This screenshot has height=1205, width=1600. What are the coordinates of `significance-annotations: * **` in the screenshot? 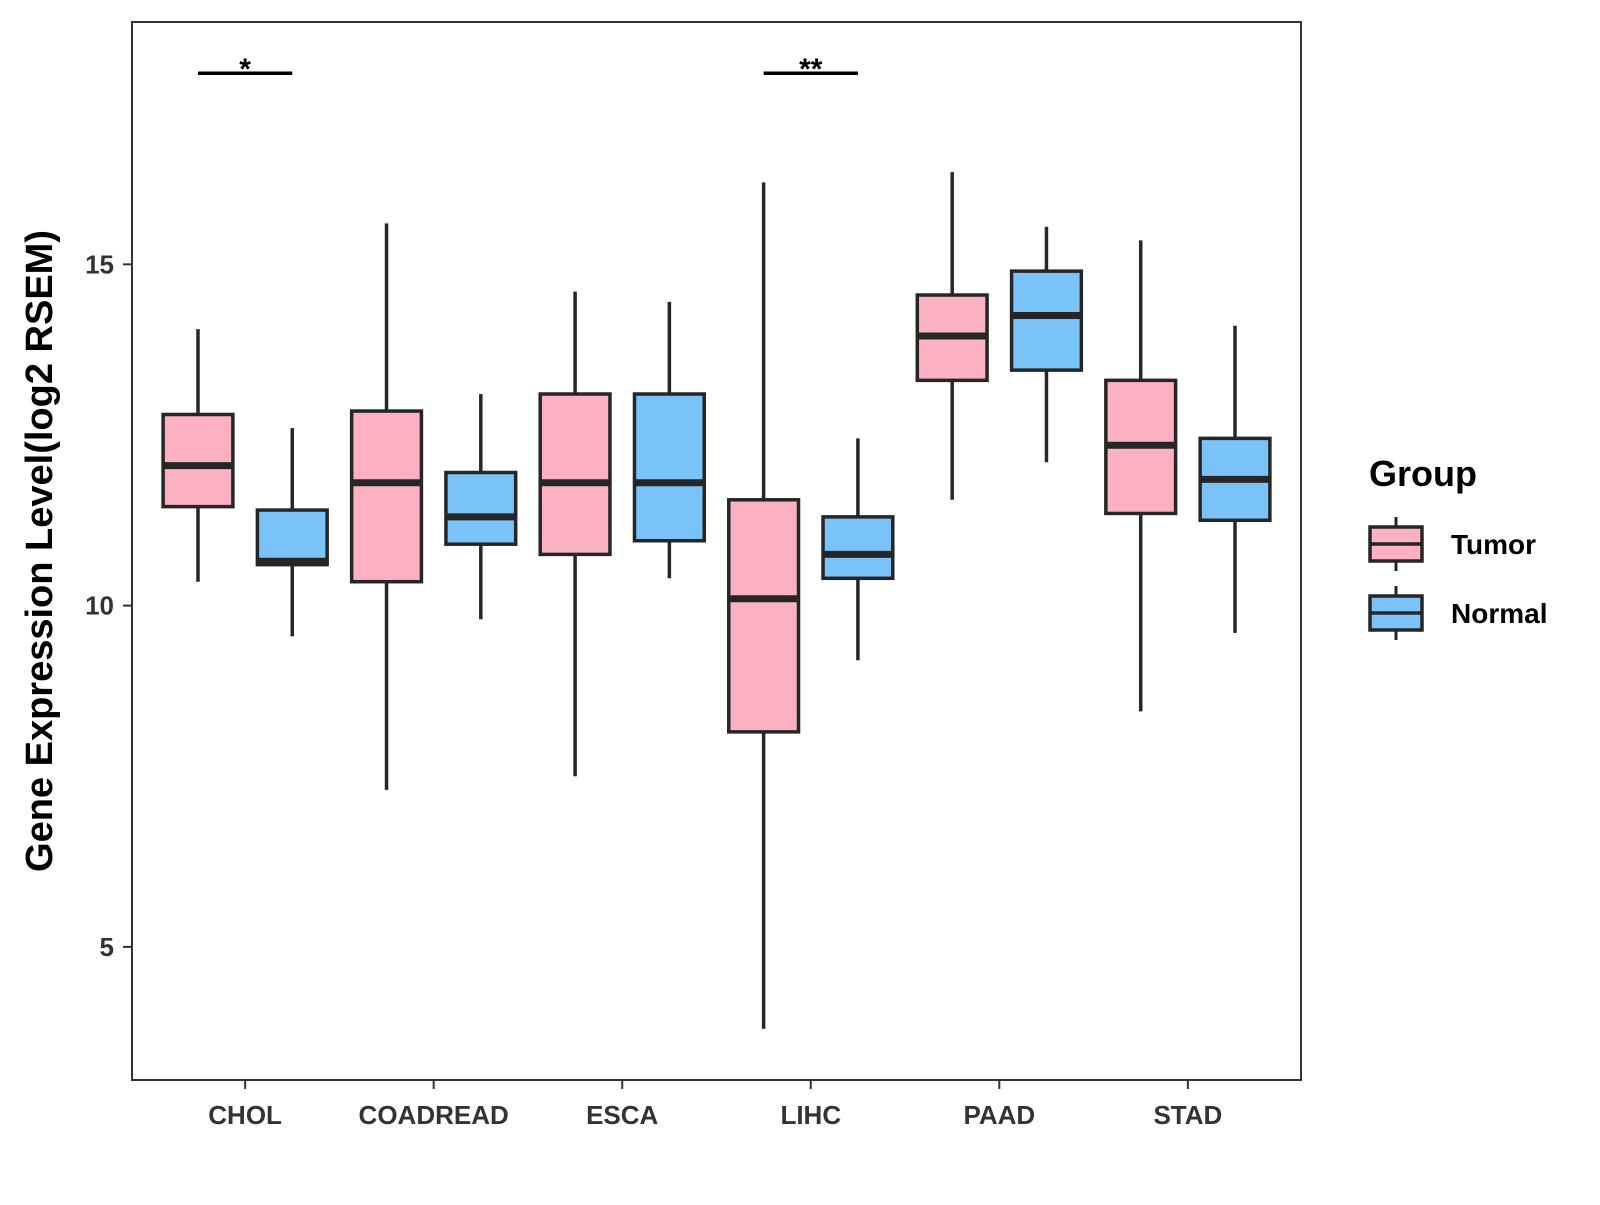 It's located at (527, 69).